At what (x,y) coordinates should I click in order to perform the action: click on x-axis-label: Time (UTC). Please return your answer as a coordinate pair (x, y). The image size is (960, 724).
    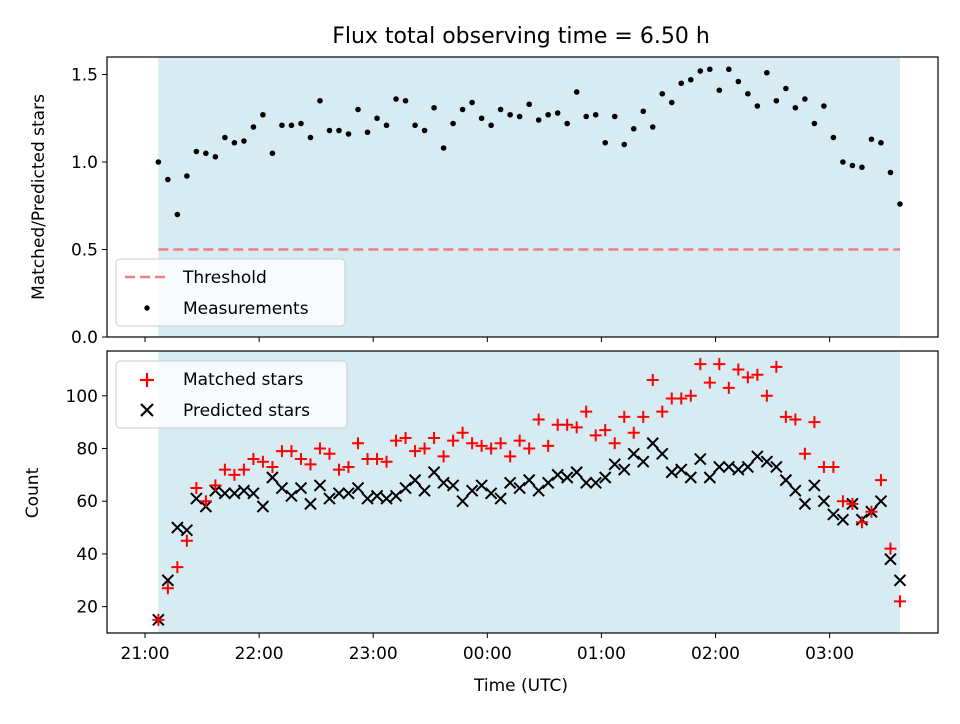
    Looking at the image, I should click on (520, 686).